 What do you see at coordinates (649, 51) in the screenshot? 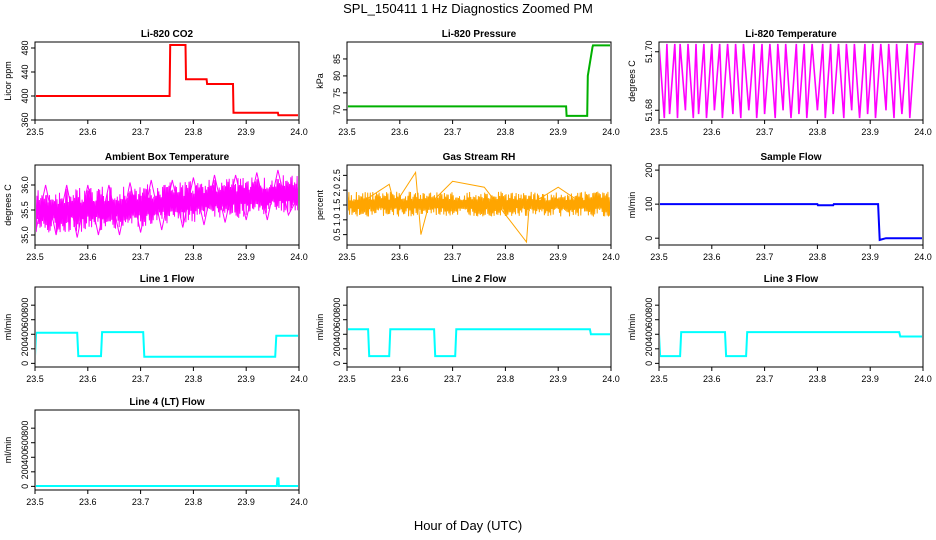
I see `y-tick-label: 51.70` at bounding box center [649, 51].